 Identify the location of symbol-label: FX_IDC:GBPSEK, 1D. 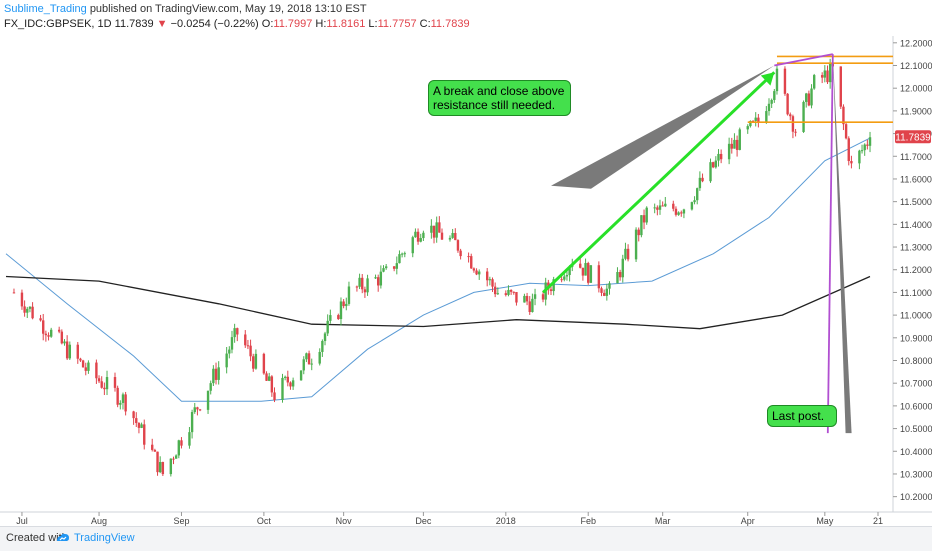
(58, 24).